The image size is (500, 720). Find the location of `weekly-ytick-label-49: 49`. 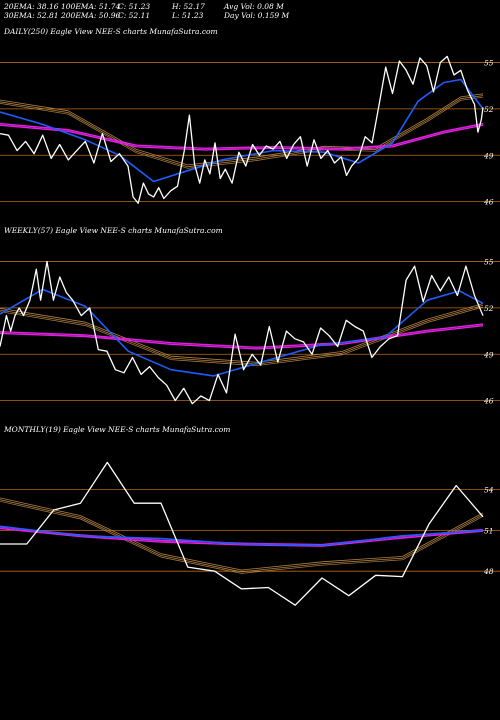

weekly-ytick-label-49: 49 is located at coordinates (488, 354).